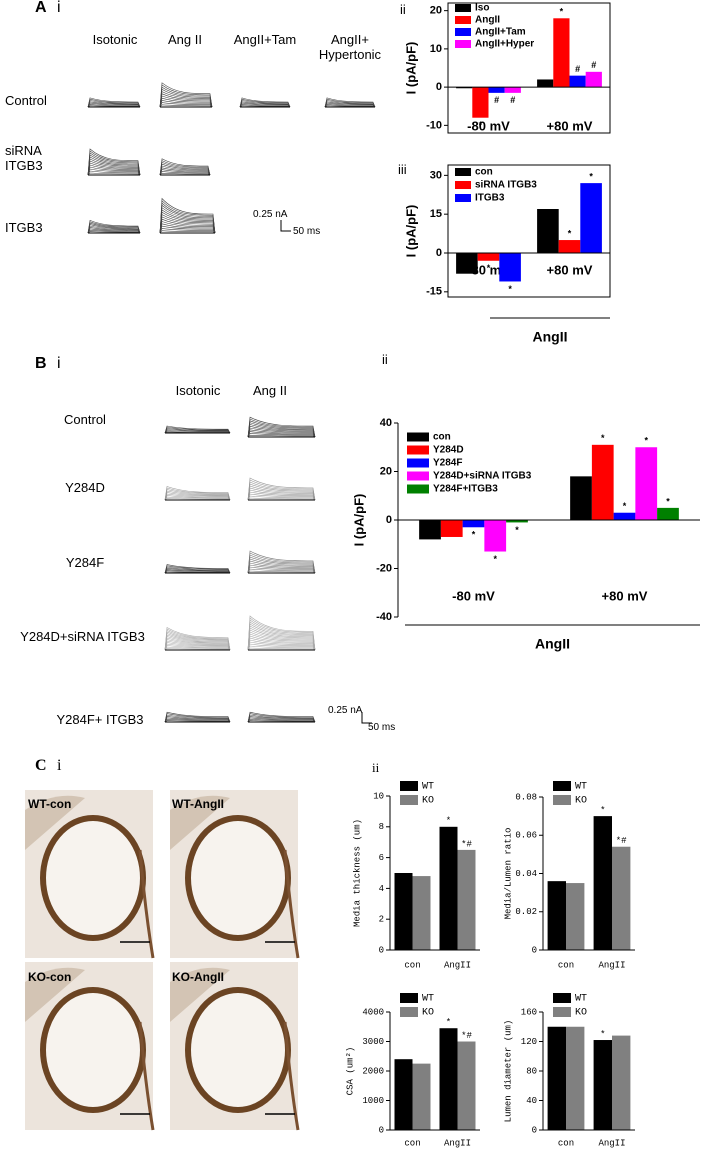 The height and width of the screenshot is (1155, 709). Describe the element at coordinates (412, 965) in the screenshot. I see `x-tick-label: con` at that location.